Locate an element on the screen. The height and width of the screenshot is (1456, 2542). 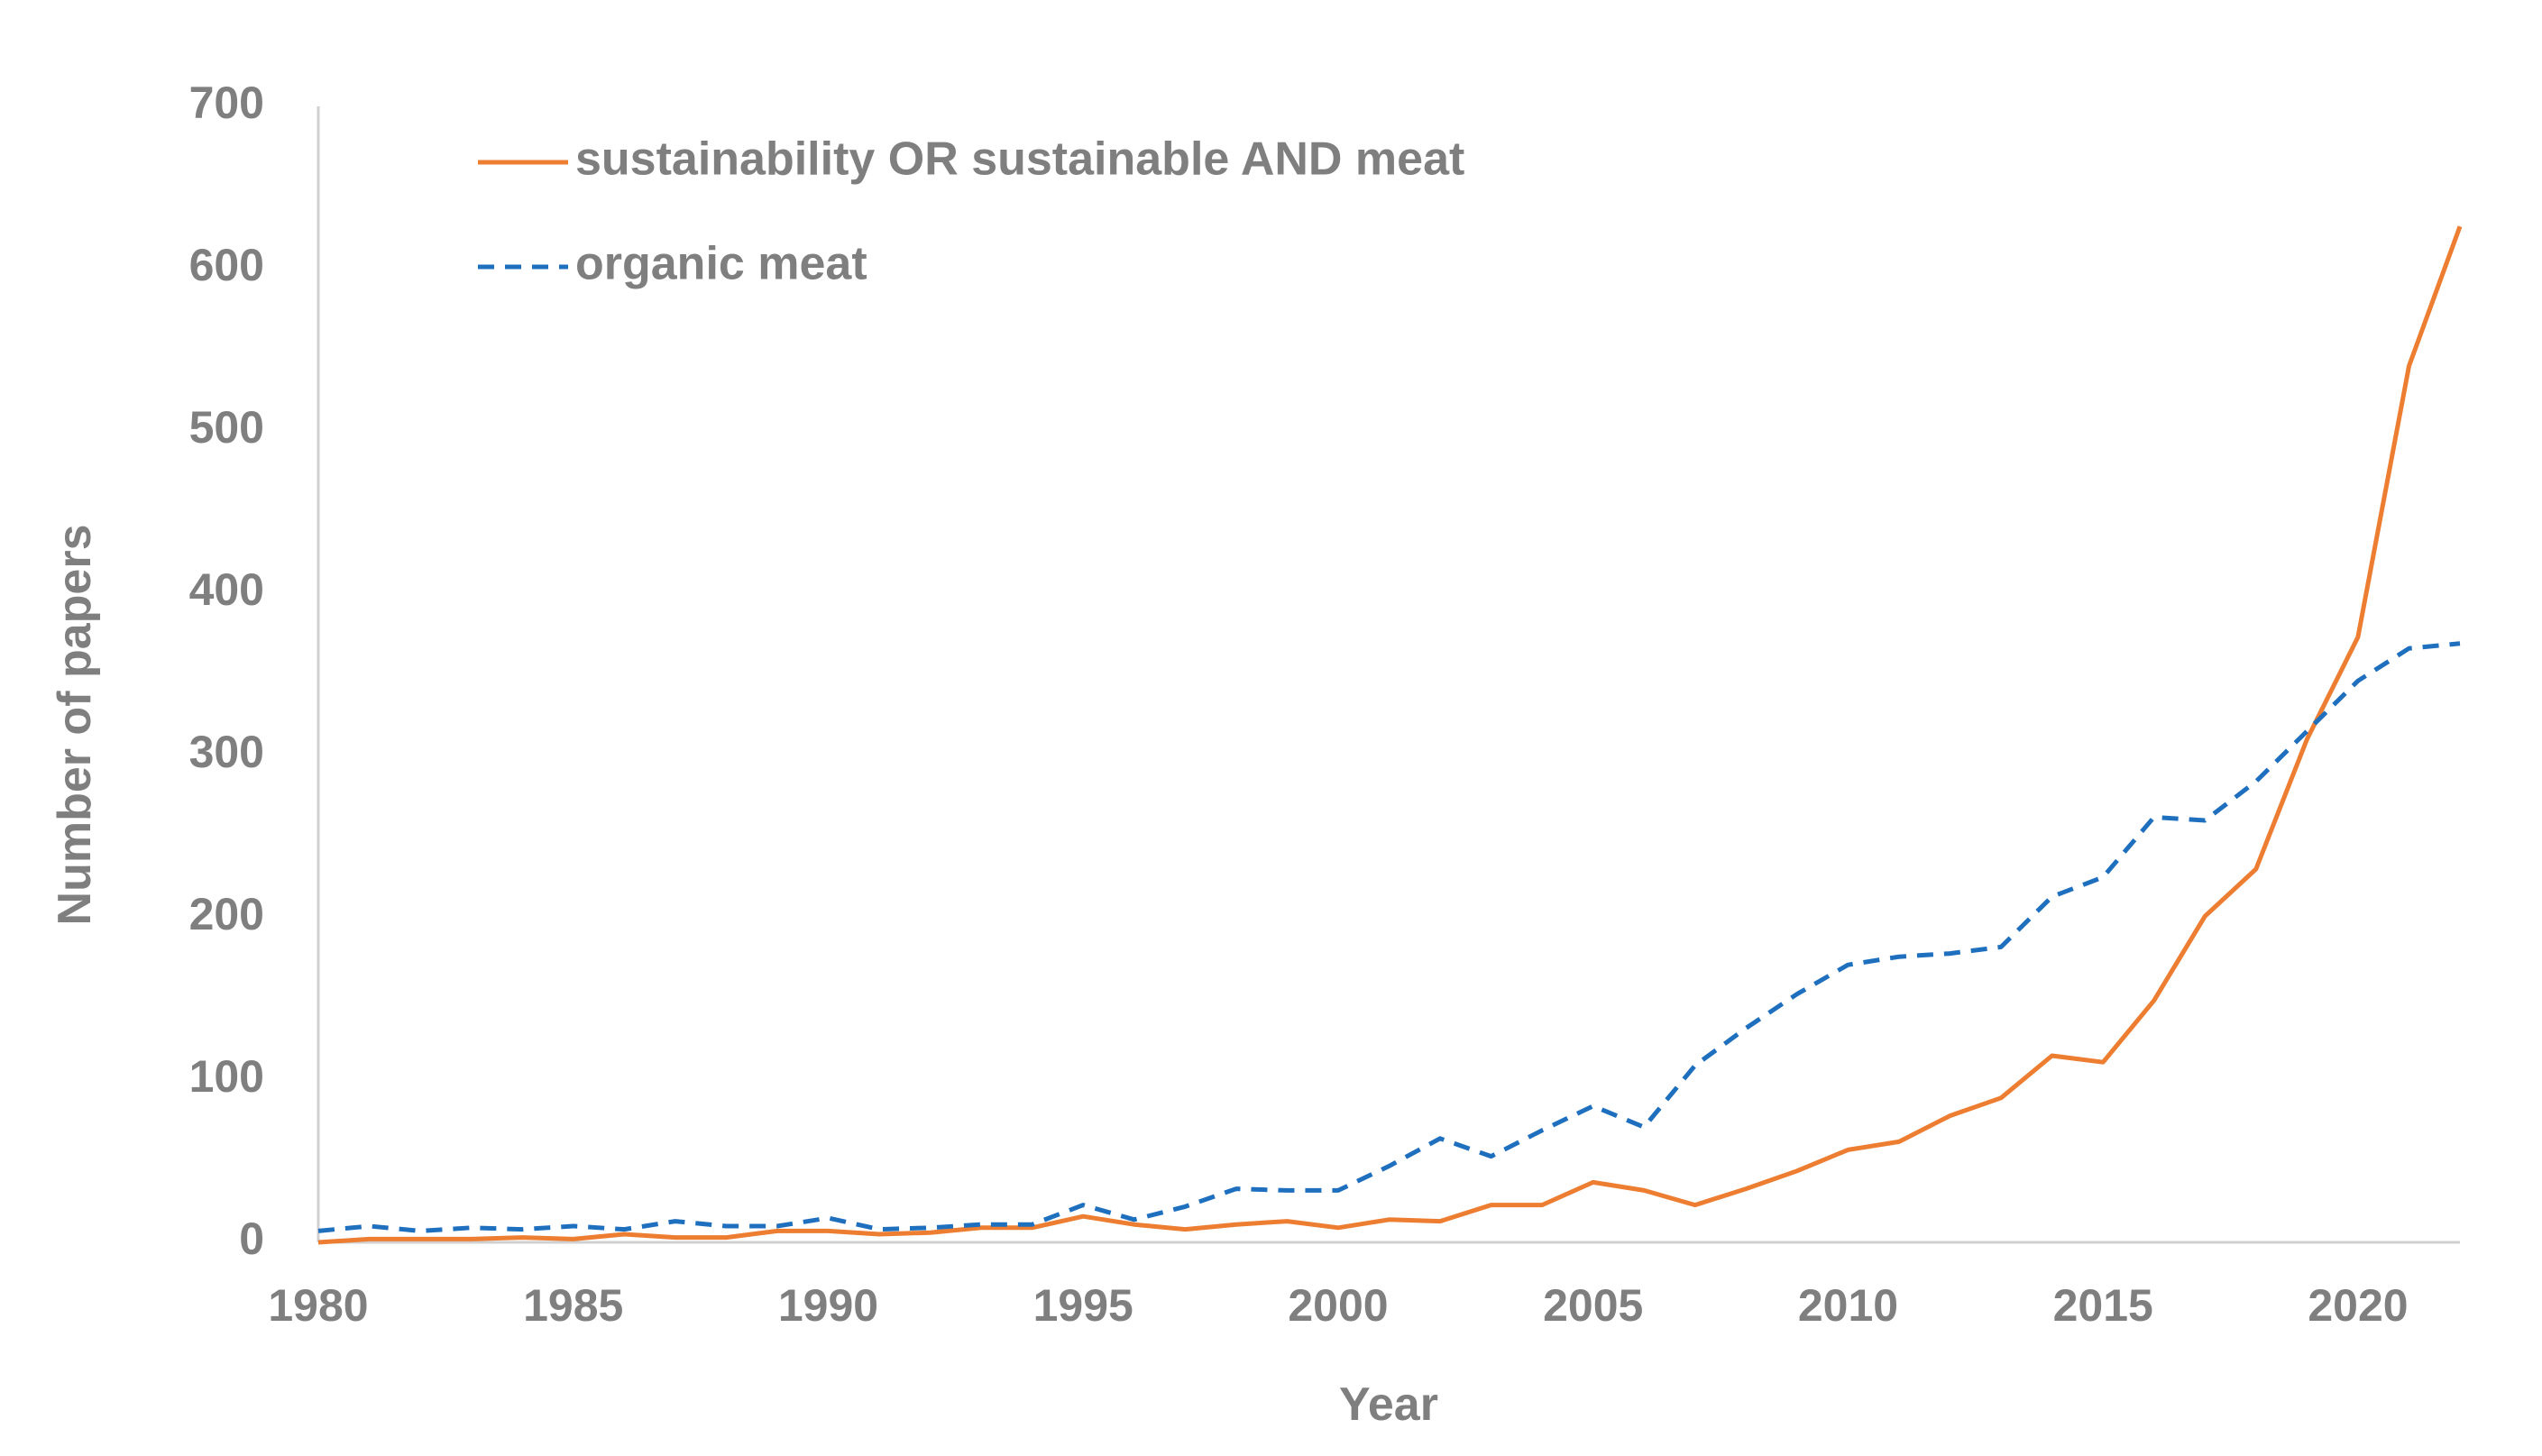
y-tick-labels: 0 100 200 300 400 500 600 700 is located at coordinates (226, 671).